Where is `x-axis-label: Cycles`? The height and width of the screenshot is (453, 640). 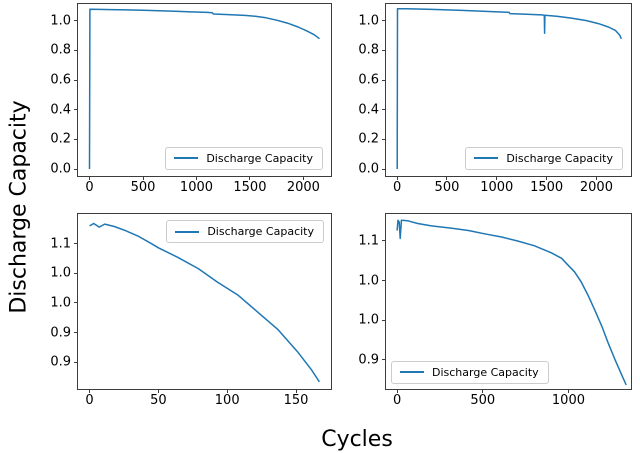 x-axis-label: Cycles is located at coordinates (357, 439).